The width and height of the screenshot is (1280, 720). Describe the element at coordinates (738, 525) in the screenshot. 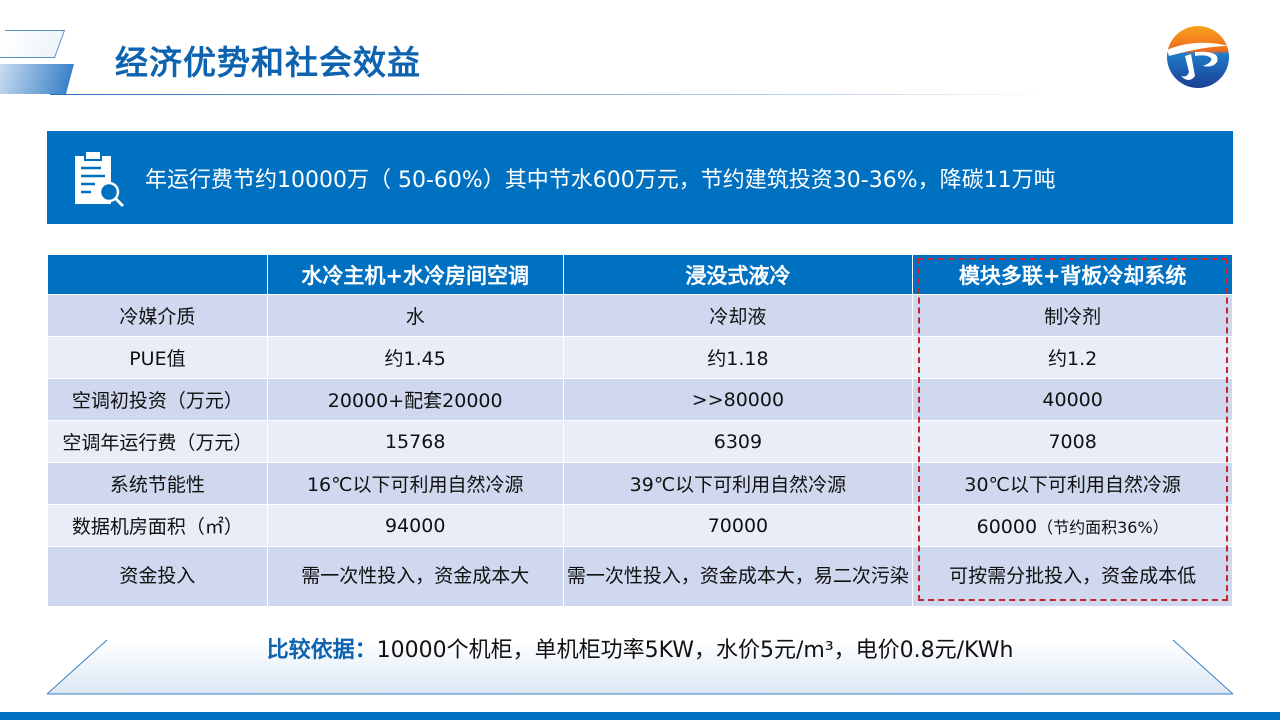

I see `table-cell: 70000` at that location.